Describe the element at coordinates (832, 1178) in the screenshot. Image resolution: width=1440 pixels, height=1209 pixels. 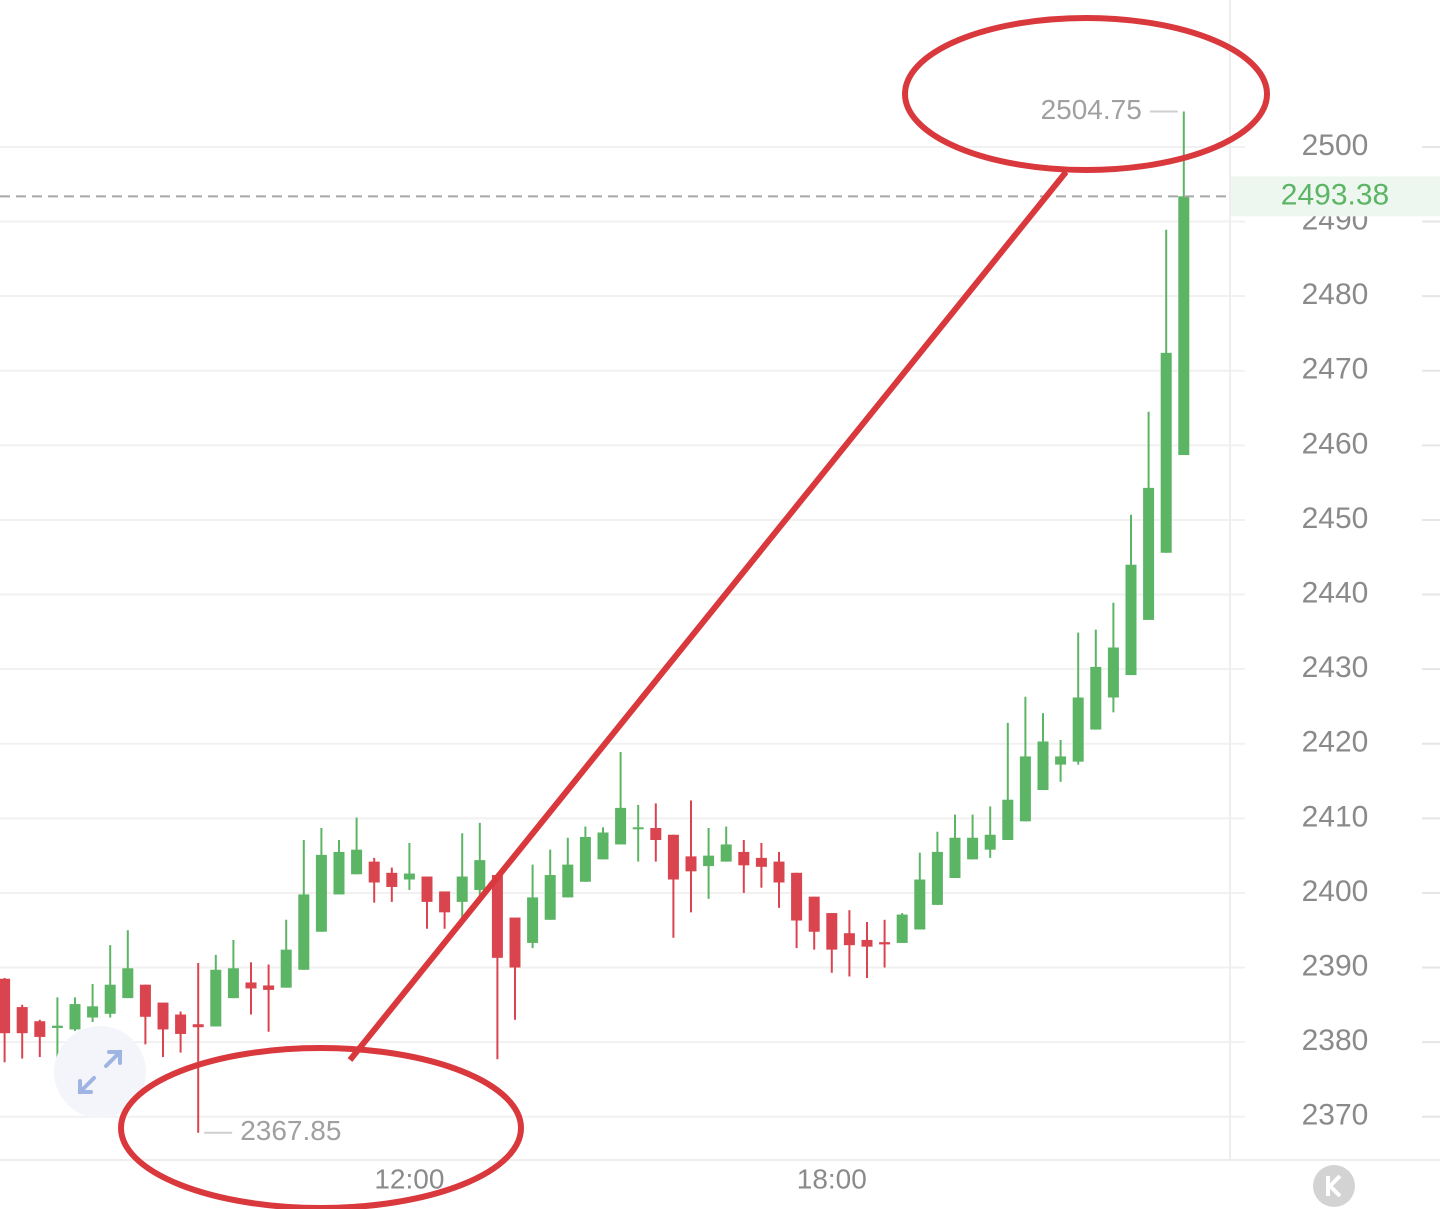
I see `x-tick-label: 18:00` at that location.